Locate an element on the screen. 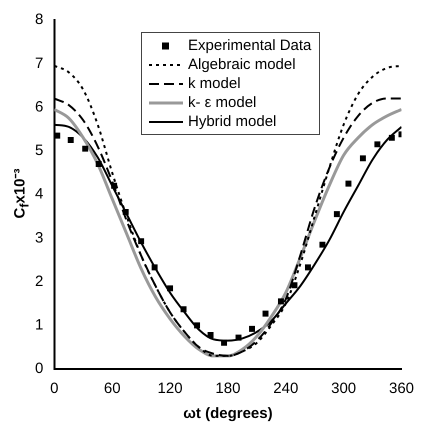 This screenshot has height=435, width=425. legend-label: Algebraic model is located at coordinates (242, 64).